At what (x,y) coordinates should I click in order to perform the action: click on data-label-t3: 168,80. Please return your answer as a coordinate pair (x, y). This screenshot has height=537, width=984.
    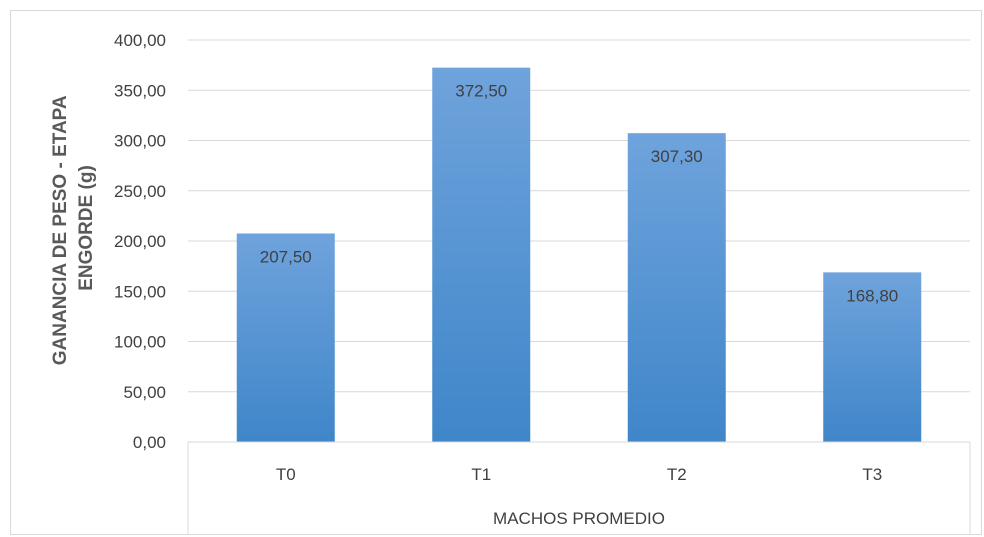
    Looking at the image, I should click on (872, 295).